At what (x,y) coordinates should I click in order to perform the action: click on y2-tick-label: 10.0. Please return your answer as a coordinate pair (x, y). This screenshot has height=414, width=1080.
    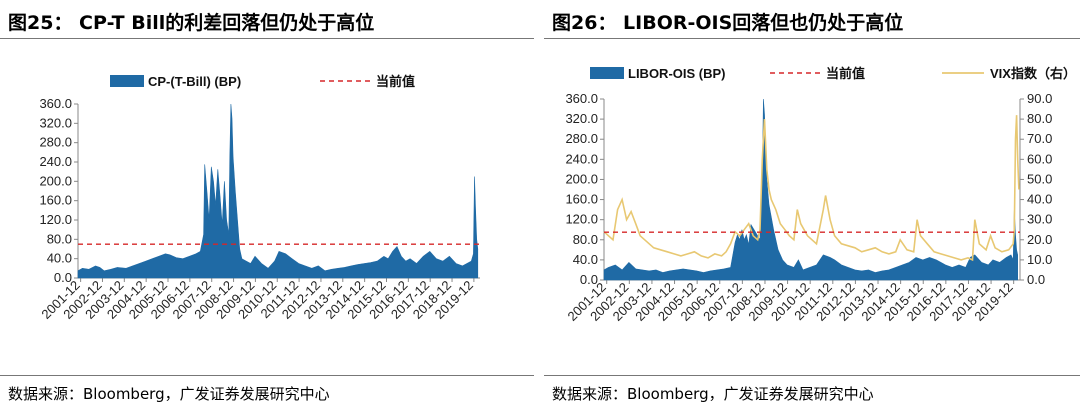
    Looking at the image, I should click on (1039, 259).